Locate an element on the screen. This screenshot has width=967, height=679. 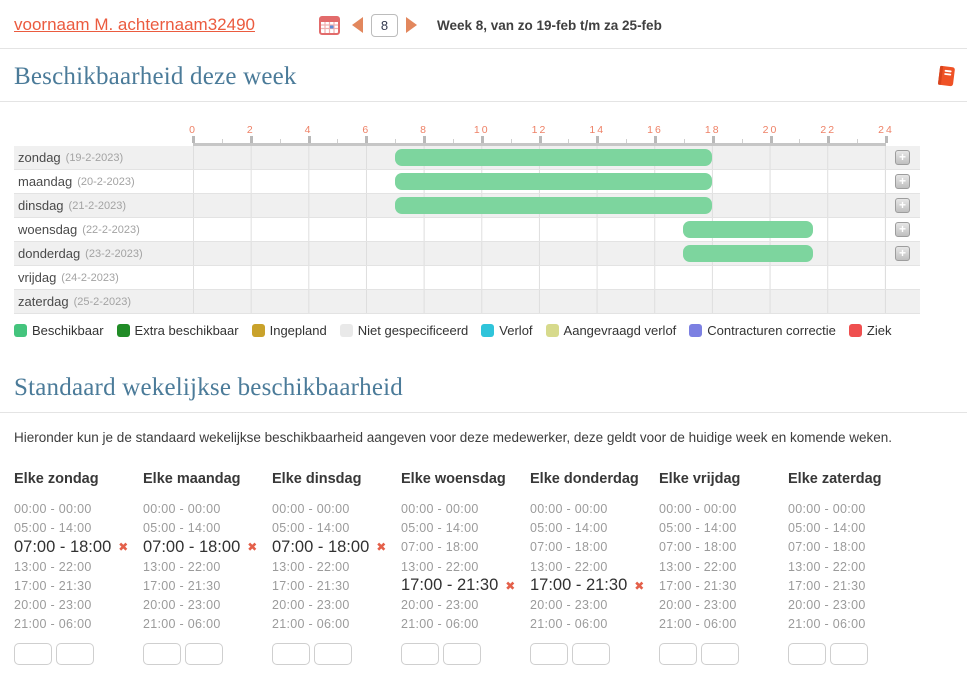
legend-item: Verlof is located at coordinates (507, 330).